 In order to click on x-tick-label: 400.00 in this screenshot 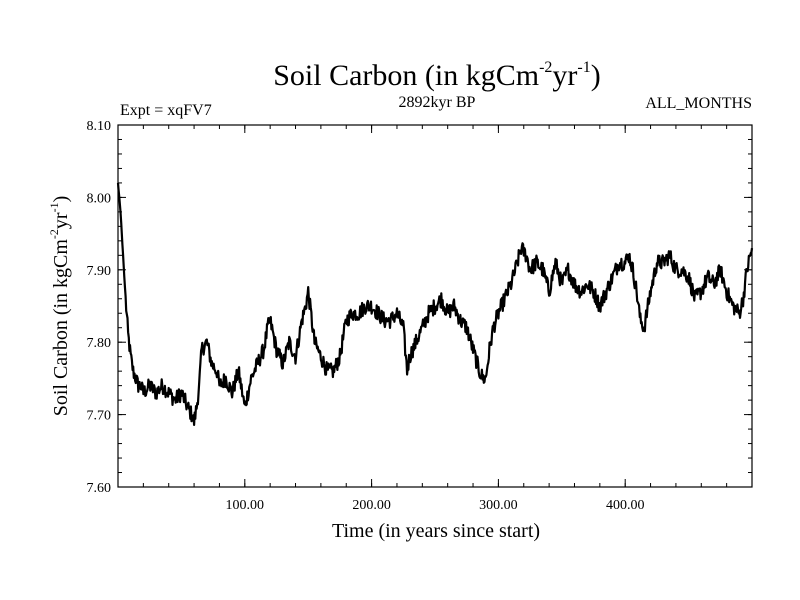, I will do `click(625, 505)`.